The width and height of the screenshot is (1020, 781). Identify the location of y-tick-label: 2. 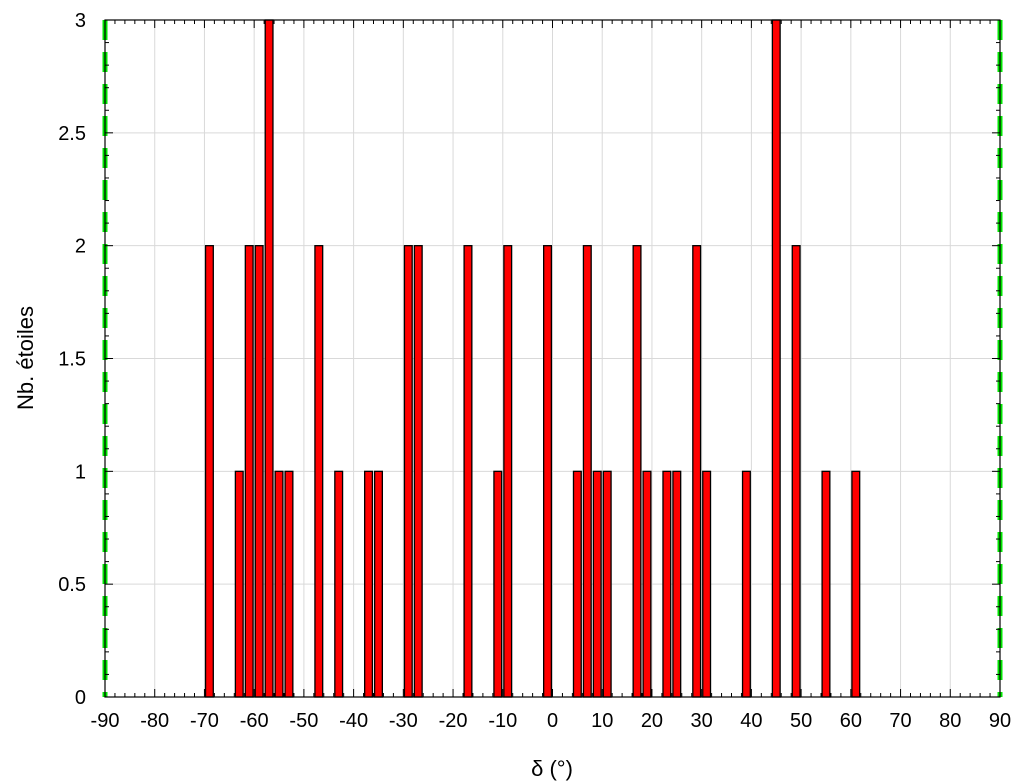
(80, 247).